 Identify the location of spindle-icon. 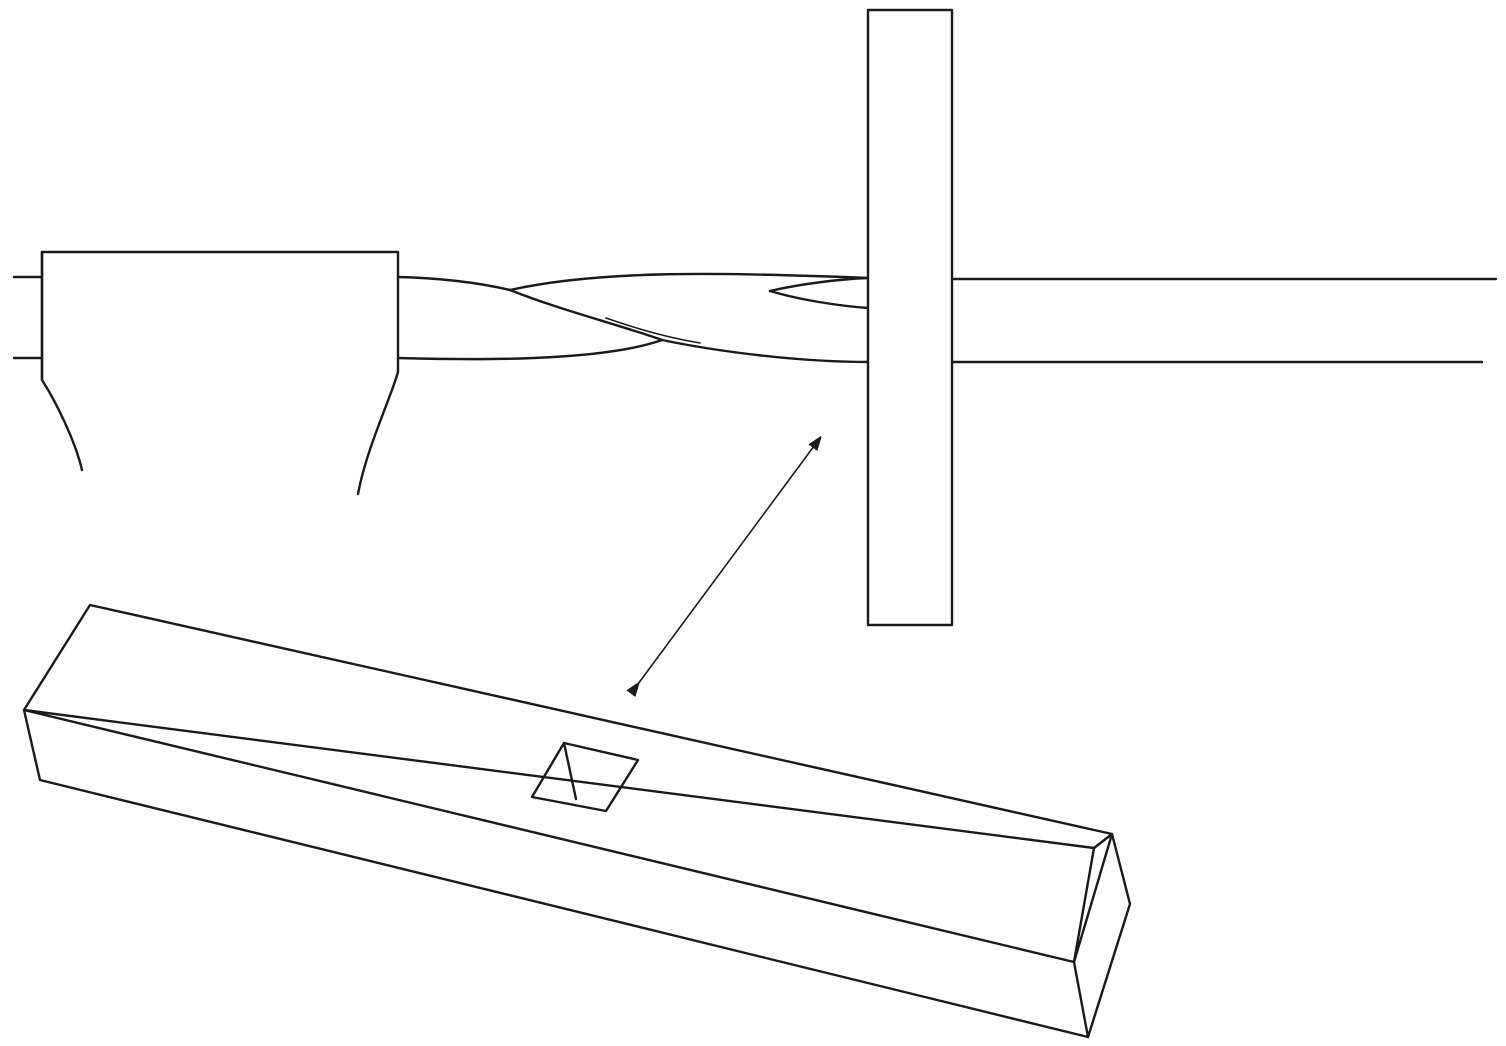
(1224, 320).